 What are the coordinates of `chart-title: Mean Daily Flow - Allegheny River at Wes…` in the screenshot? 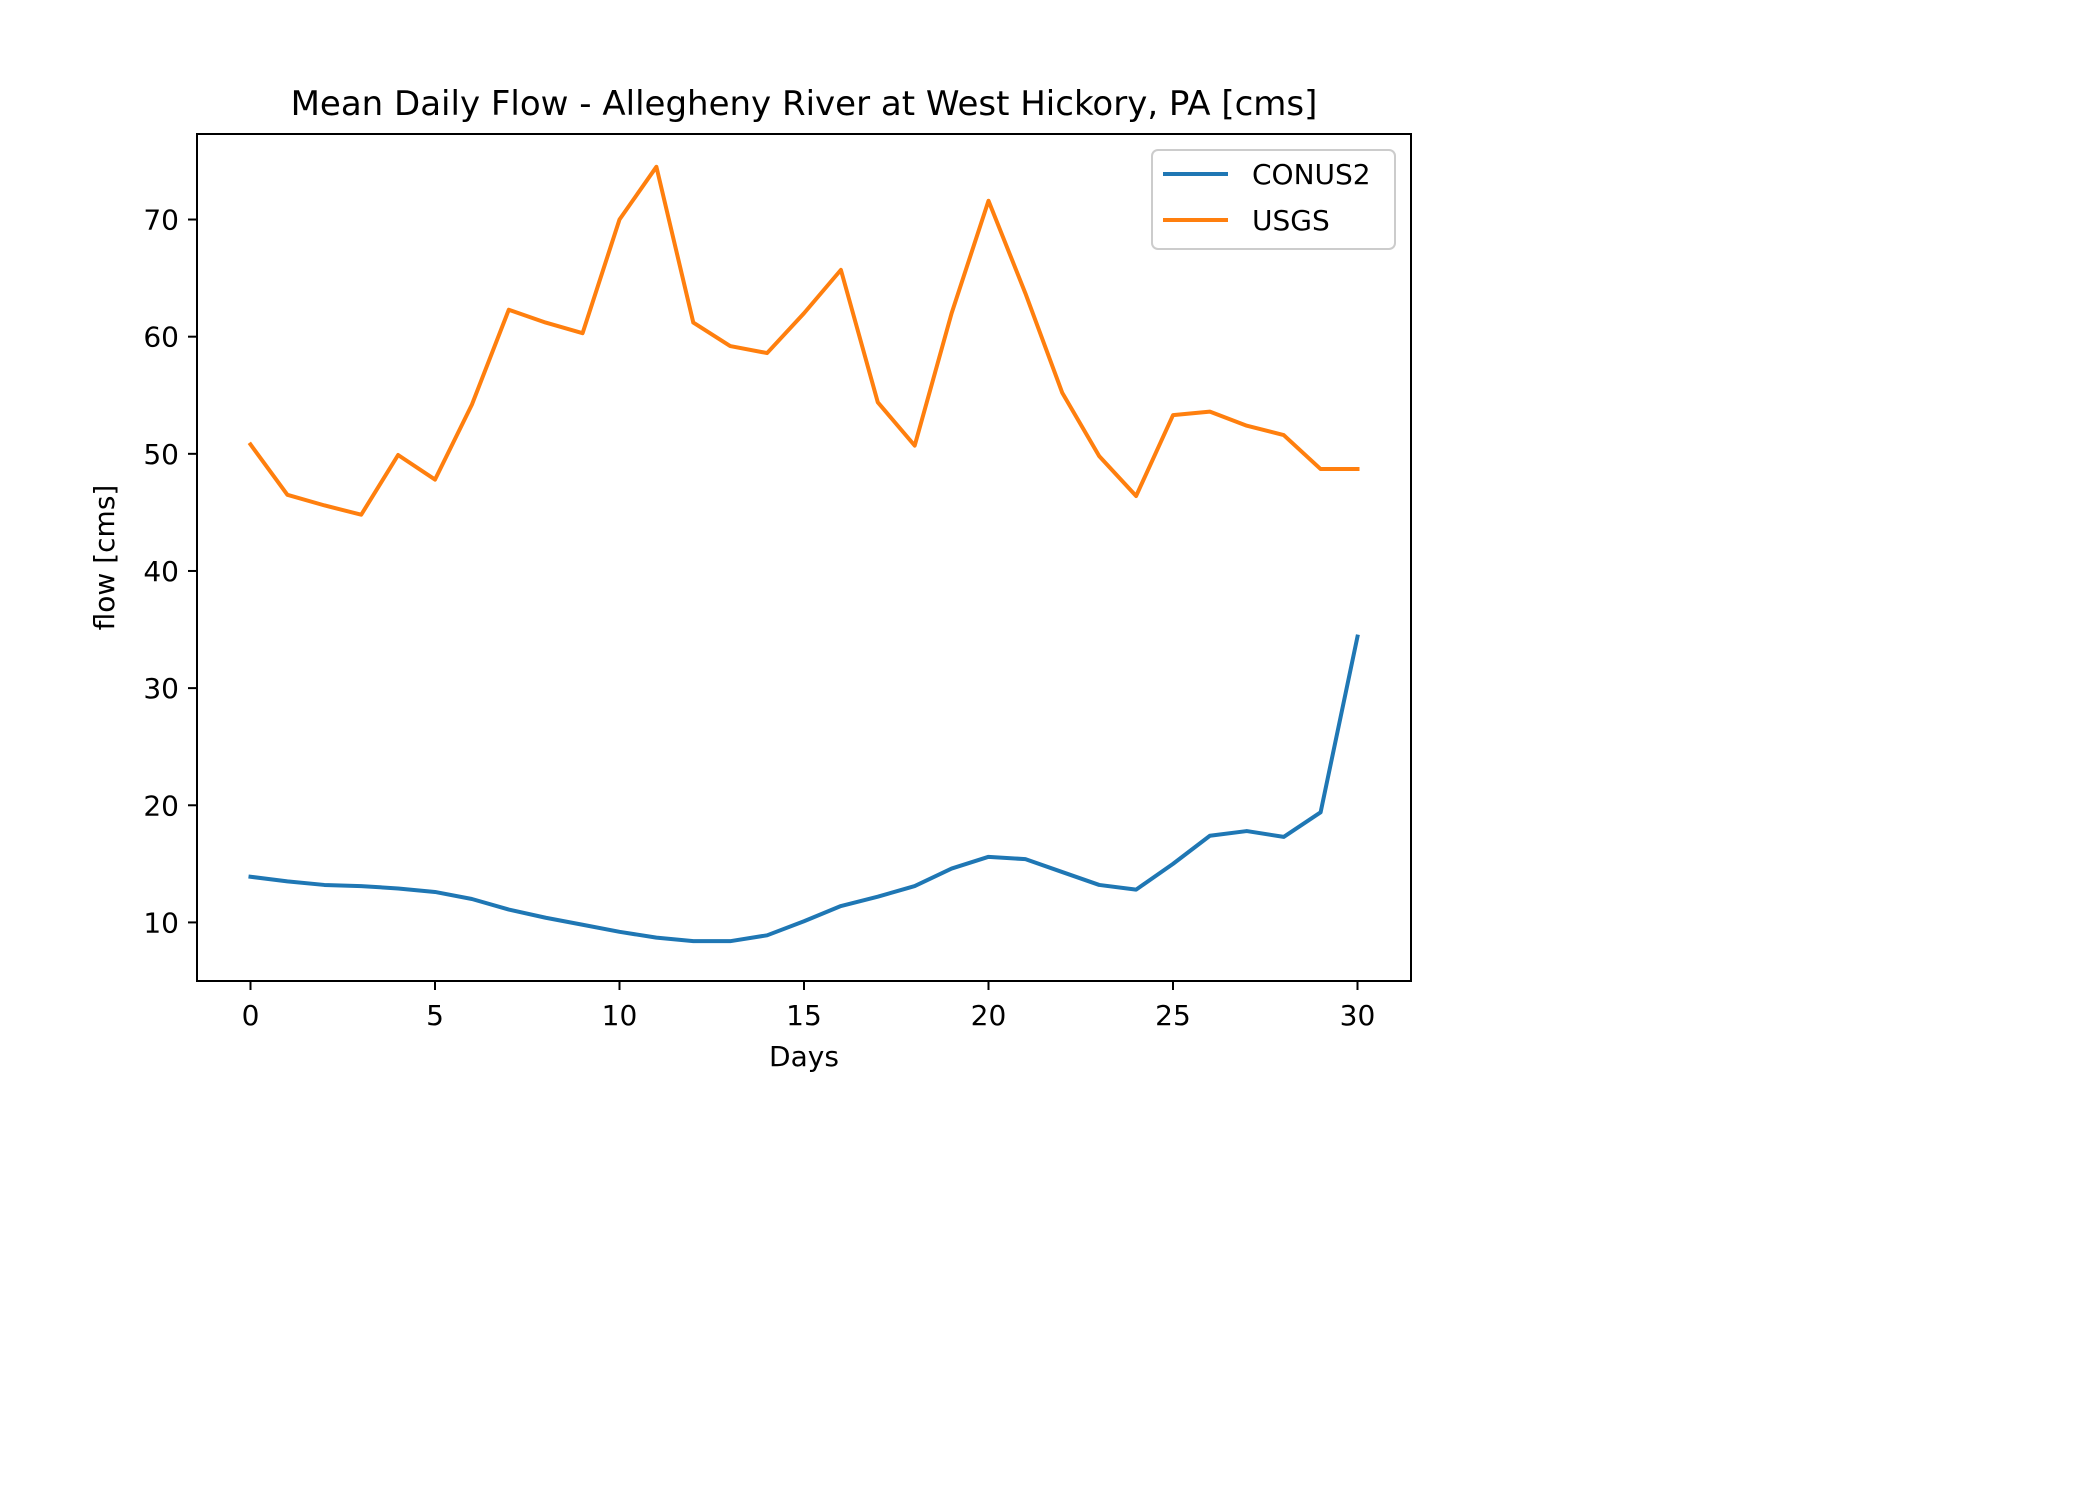 It's located at (804, 104).